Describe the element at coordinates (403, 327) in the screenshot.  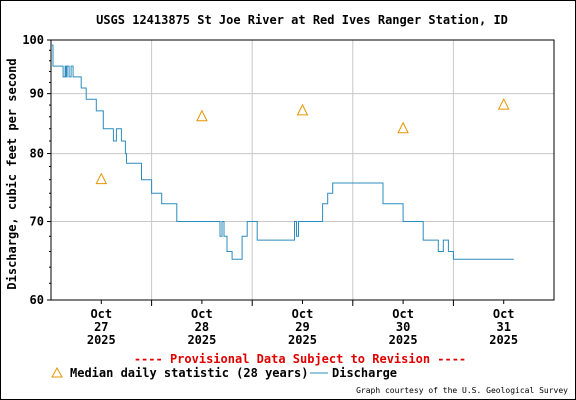
I see `x-tick-label: 30` at that location.